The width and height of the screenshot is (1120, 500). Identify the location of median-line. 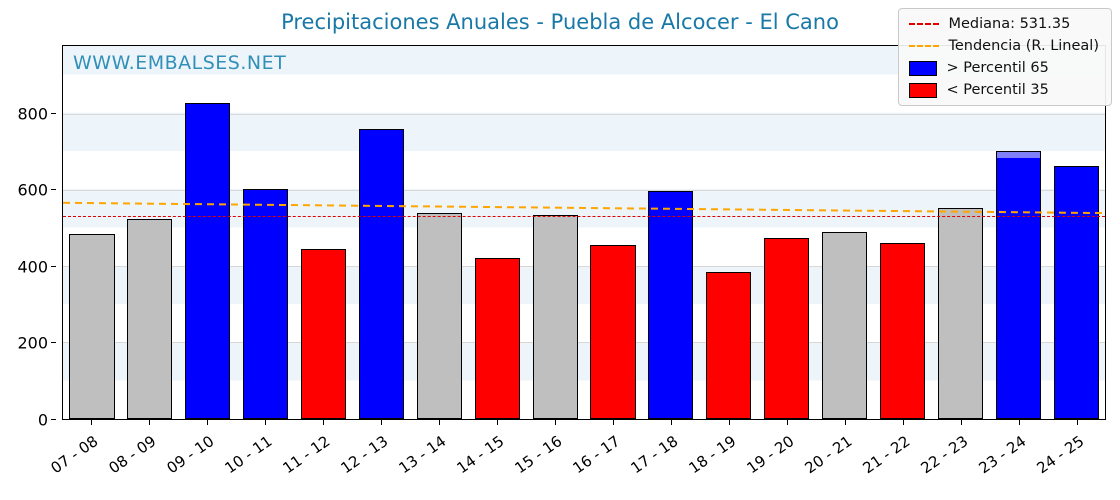
(584, 216).